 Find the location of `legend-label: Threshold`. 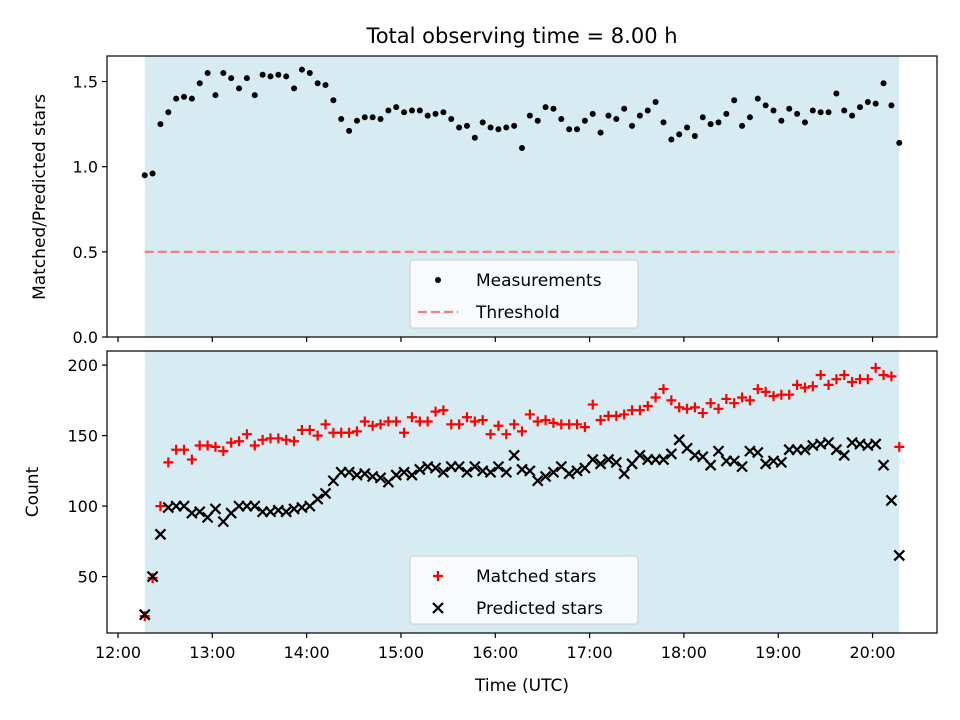

legend-label: Threshold is located at coordinates (517, 313).